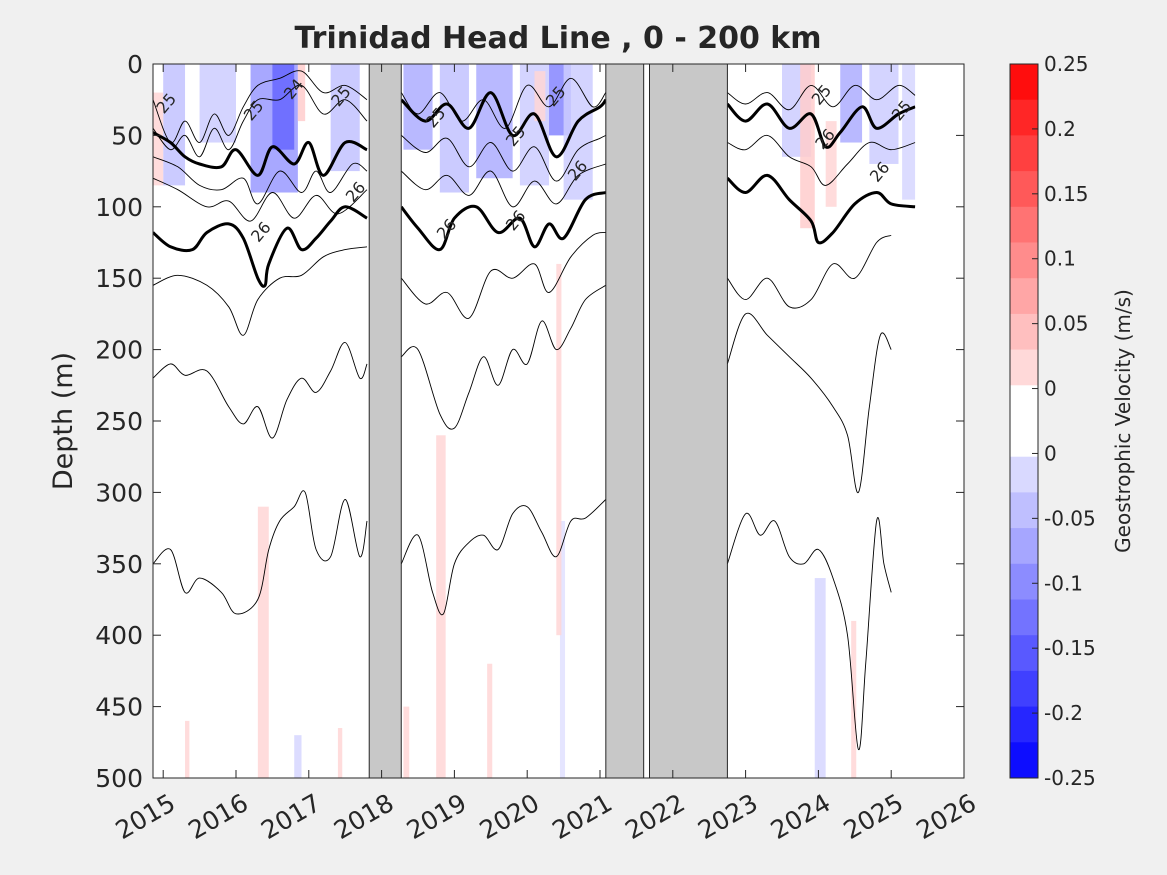 The width and height of the screenshot is (1167, 875). Describe the element at coordinates (728, 816) in the screenshot. I see `x-tick-label: 2023` at that location.